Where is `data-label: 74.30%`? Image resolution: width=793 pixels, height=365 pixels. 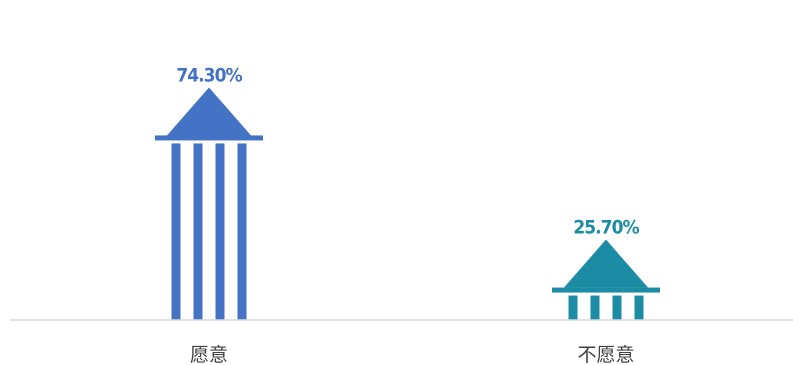
data-label: 74.30% is located at coordinates (209, 75).